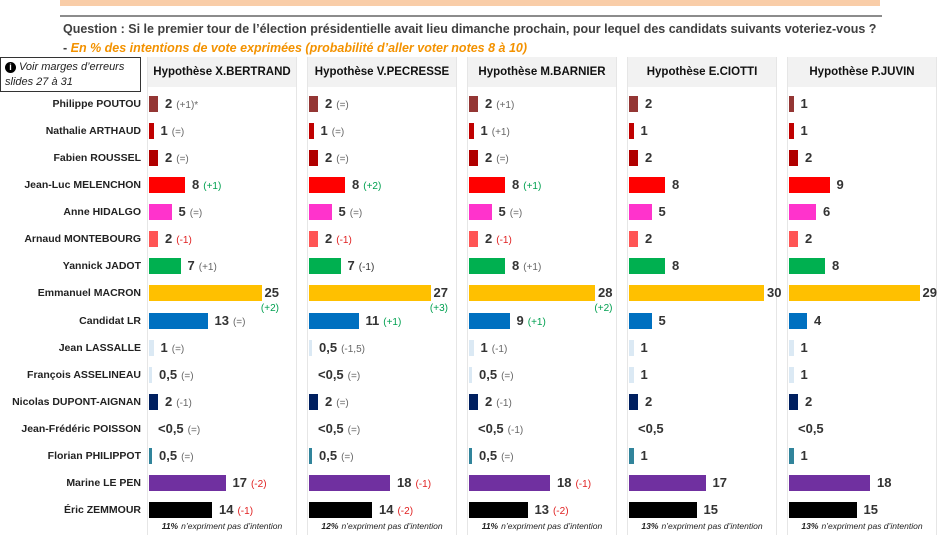 The height and width of the screenshot is (535, 951). Describe the element at coordinates (10, 67) in the screenshot. I see `info-icon: i` at that location.